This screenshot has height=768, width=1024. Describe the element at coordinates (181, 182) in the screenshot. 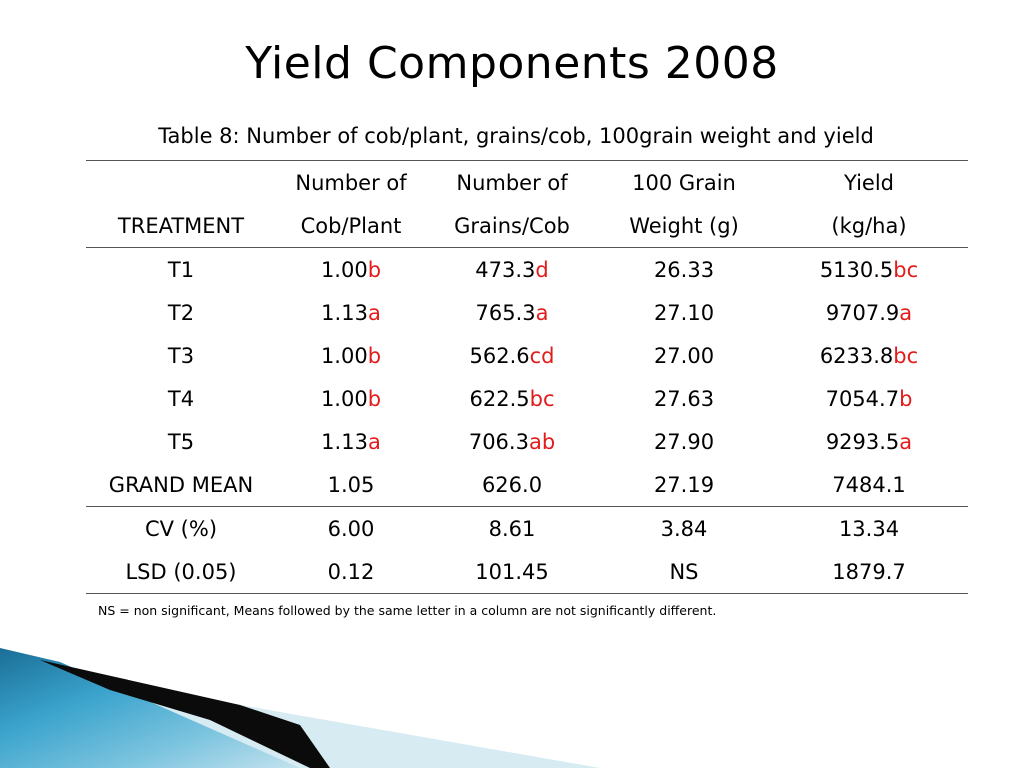

I see `header-cell` at that location.